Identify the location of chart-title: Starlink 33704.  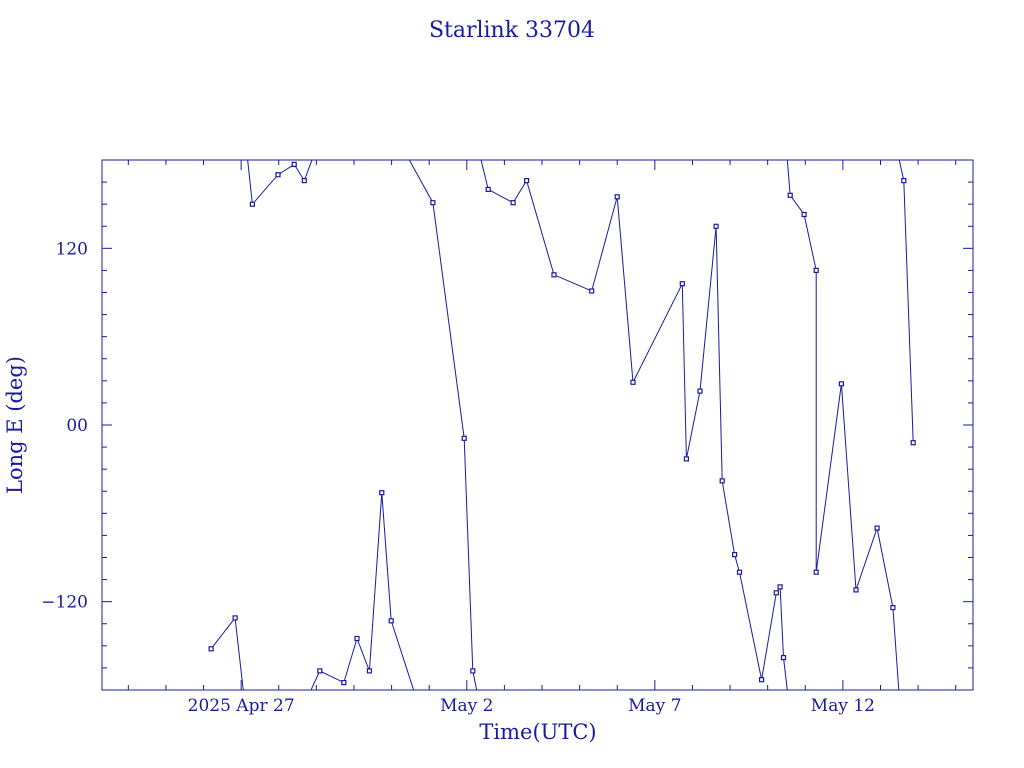
(512, 30).